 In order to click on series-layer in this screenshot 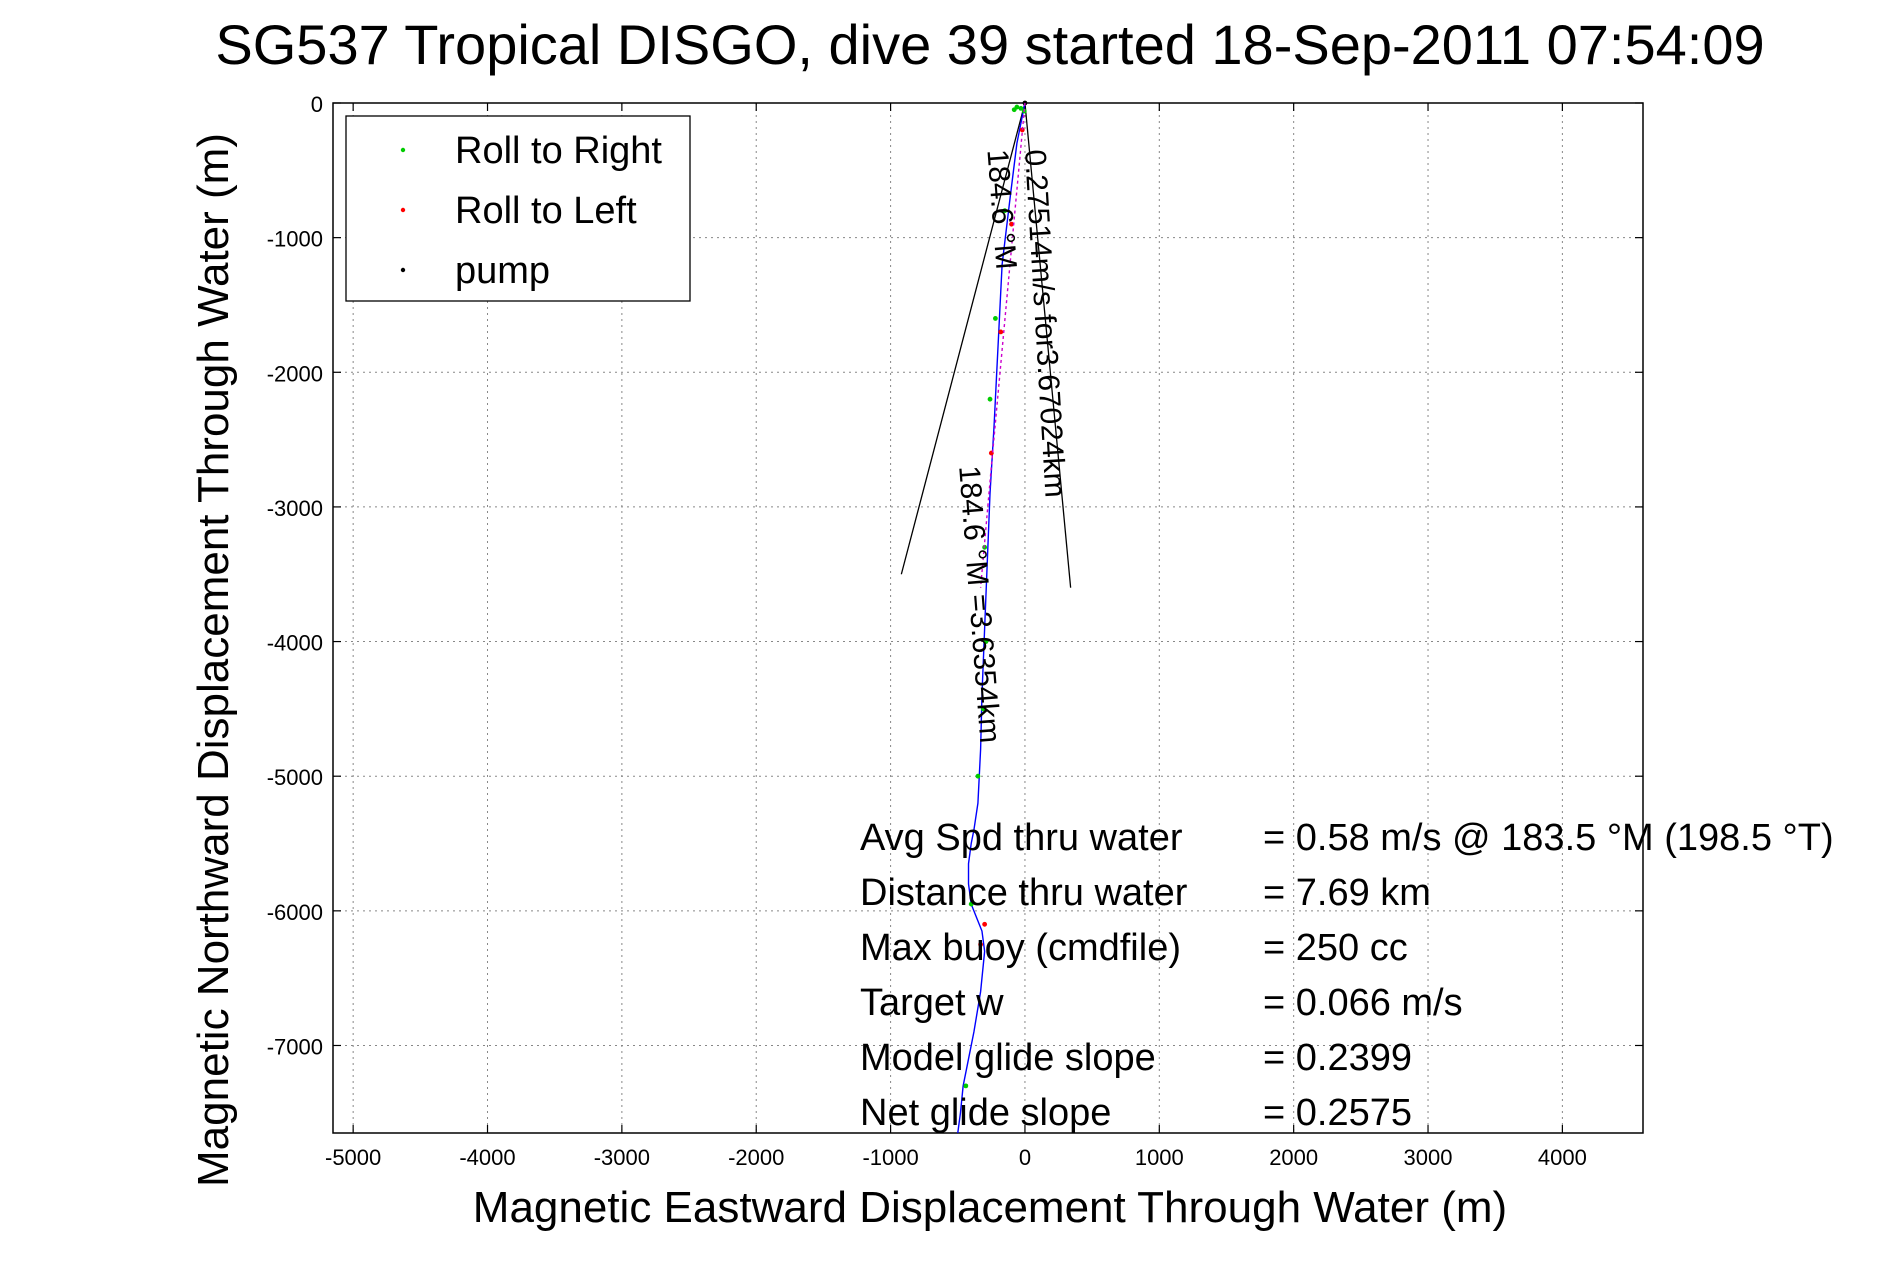, I will do `click(992, 617)`.